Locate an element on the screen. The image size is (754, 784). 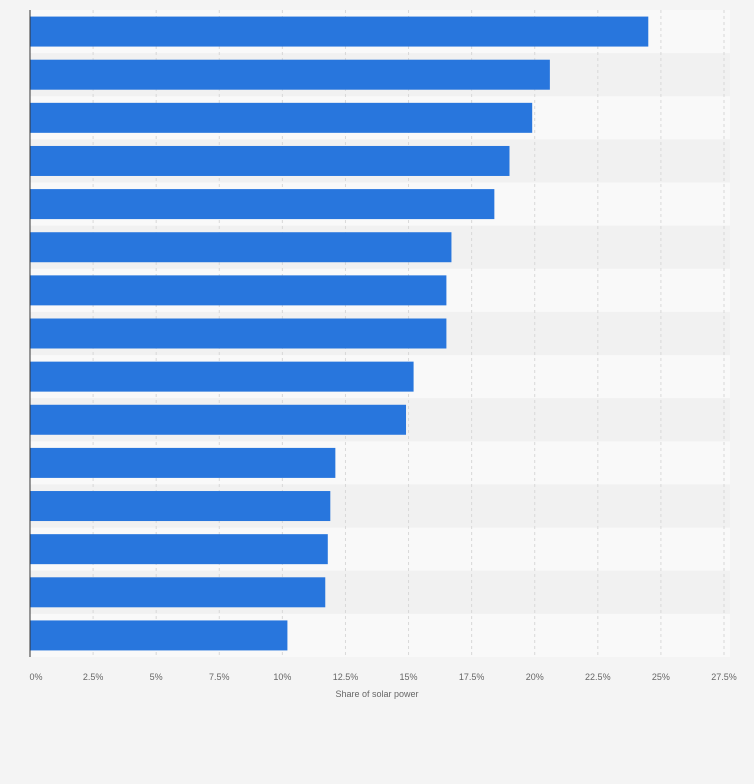
x-axis-title: Share of solar power is located at coordinates (376, 694).